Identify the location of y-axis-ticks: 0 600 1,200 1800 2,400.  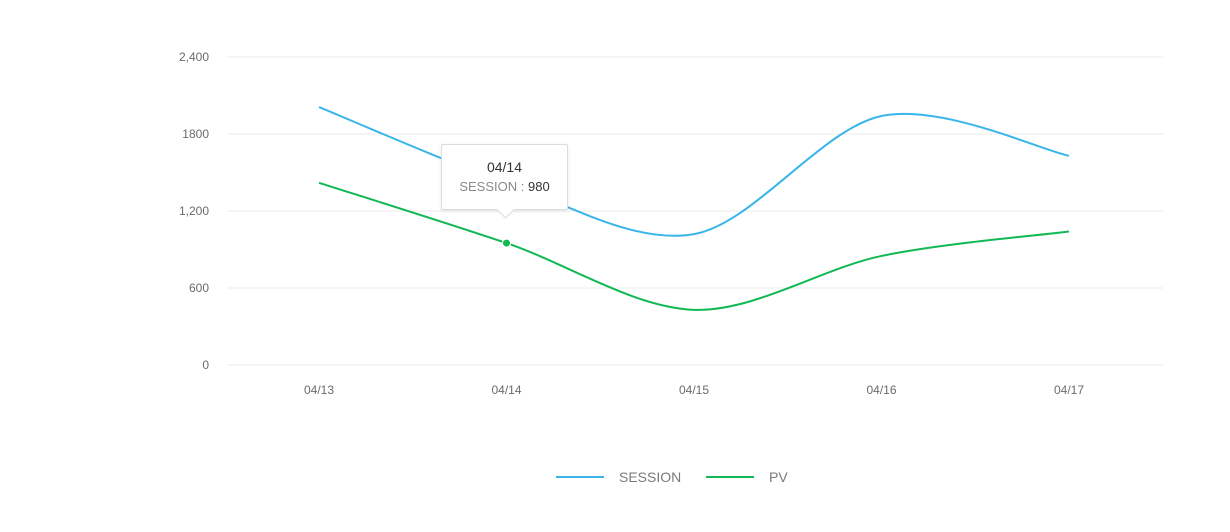
(194, 211).